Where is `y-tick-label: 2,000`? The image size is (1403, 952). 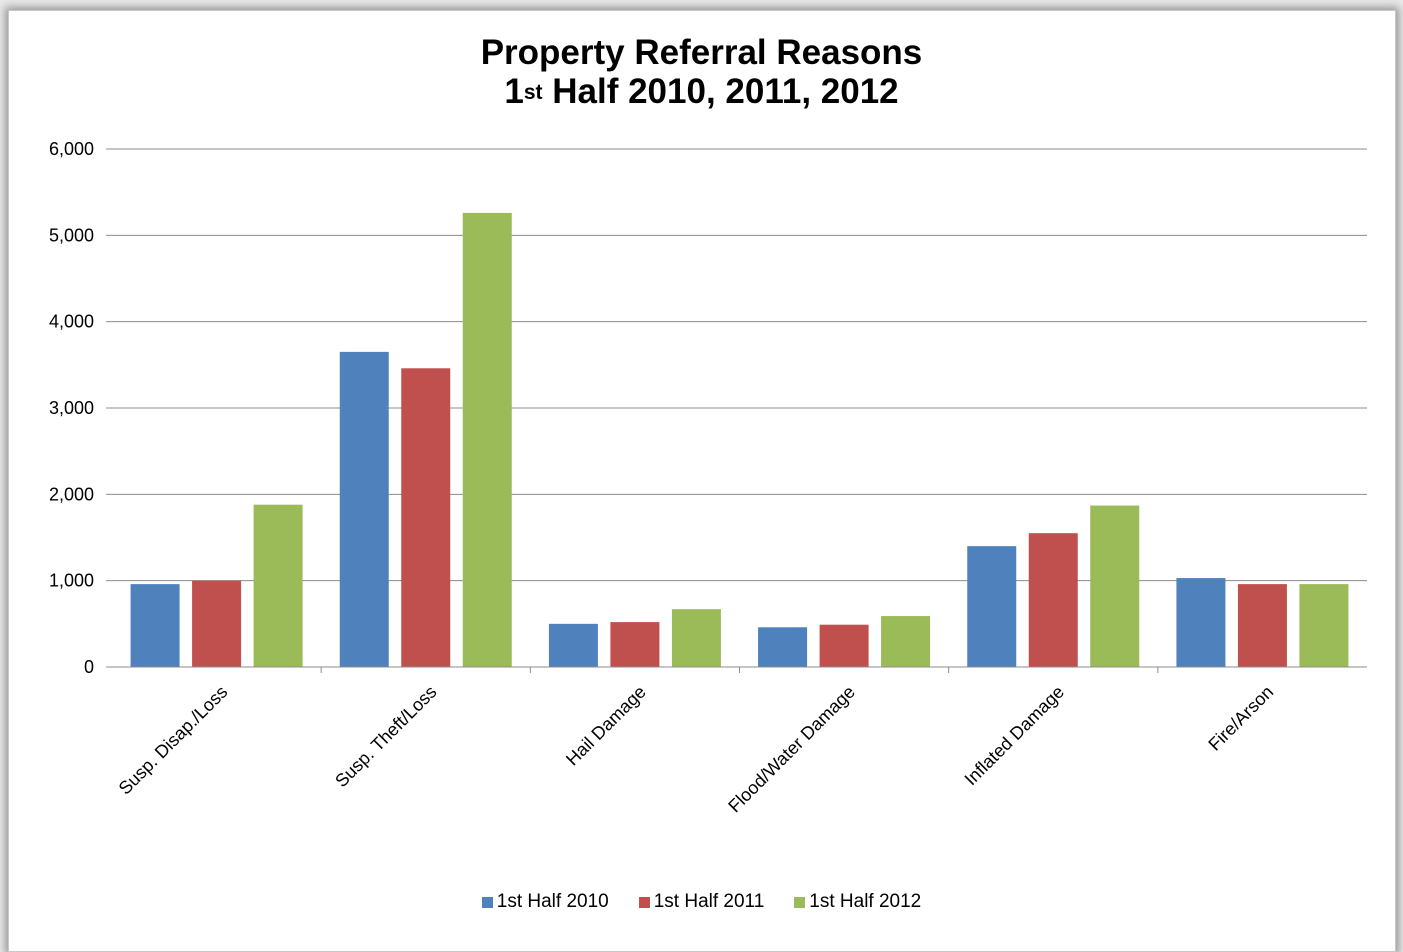
y-tick-label: 2,000 is located at coordinates (71, 494).